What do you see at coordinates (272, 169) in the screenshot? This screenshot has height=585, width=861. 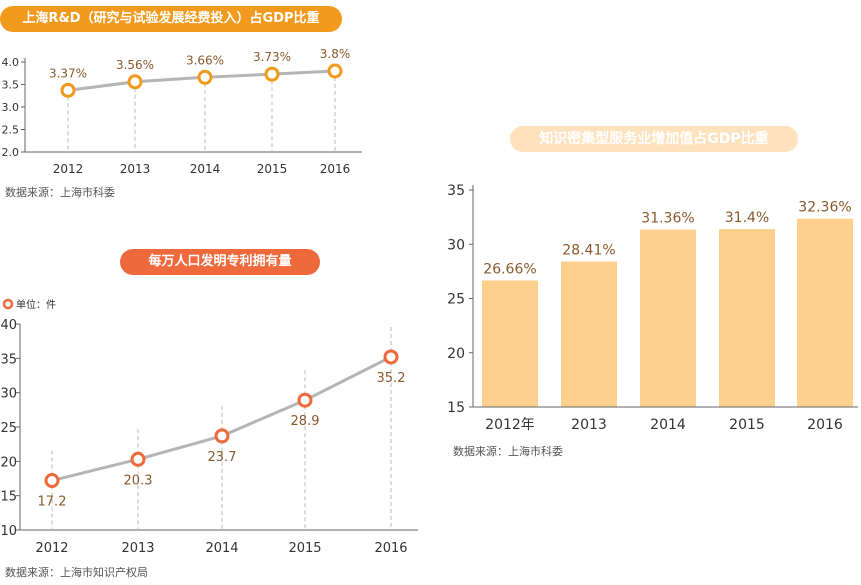 I see `chart1-x-tick-label: 2015` at bounding box center [272, 169].